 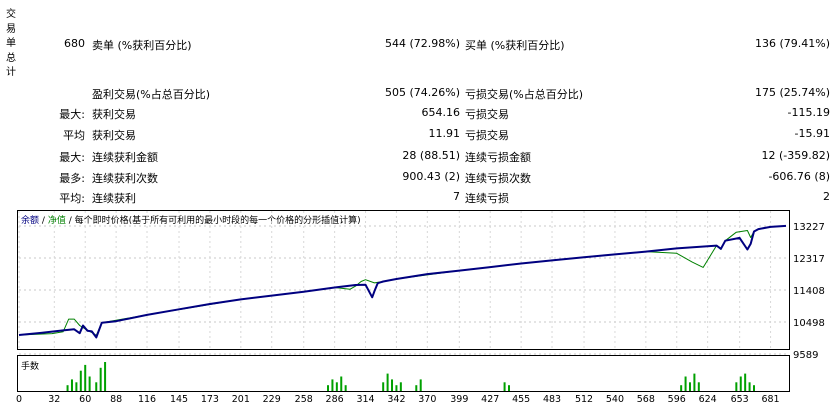 What do you see at coordinates (147, 399) in the screenshot?
I see `x-tick-label: 116` at bounding box center [147, 399].